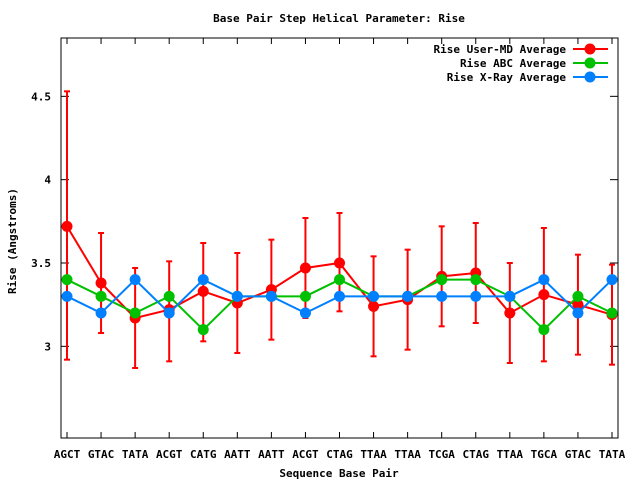 This screenshot has height=480, width=640. What do you see at coordinates (507, 77) in the screenshot?
I see `legend-label: Rise X-Ray Average` at bounding box center [507, 77].